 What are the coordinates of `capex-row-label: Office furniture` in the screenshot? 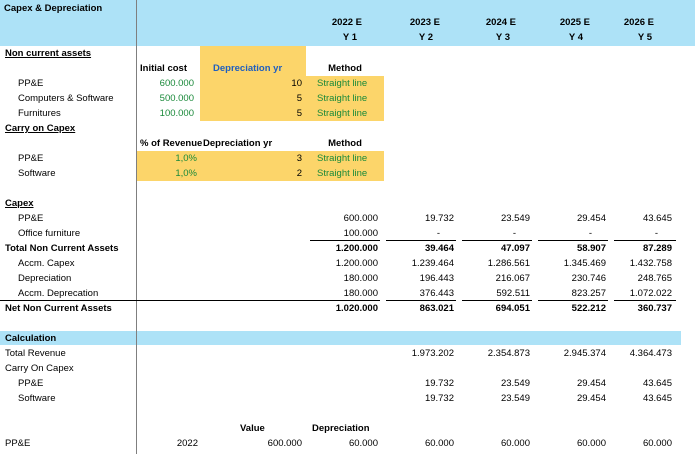 It's located at (49, 233).